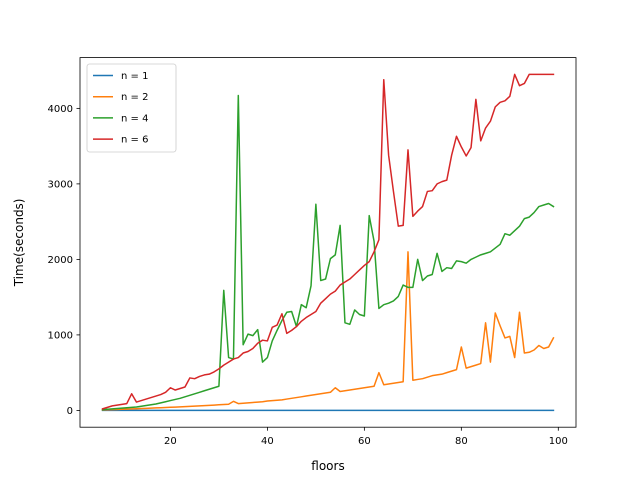  What do you see at coordinates (60, 184) in the screenshot?
I see `y-tick-label: 3000` at bounding box center [60, 184].